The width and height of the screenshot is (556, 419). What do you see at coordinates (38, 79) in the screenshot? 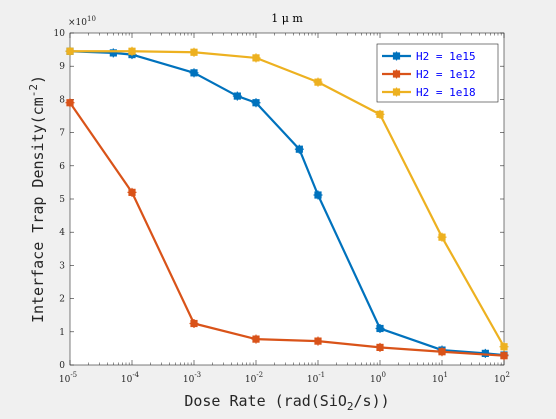
I see `y-axis-label-tail: )` at bounding box center [38, 79].